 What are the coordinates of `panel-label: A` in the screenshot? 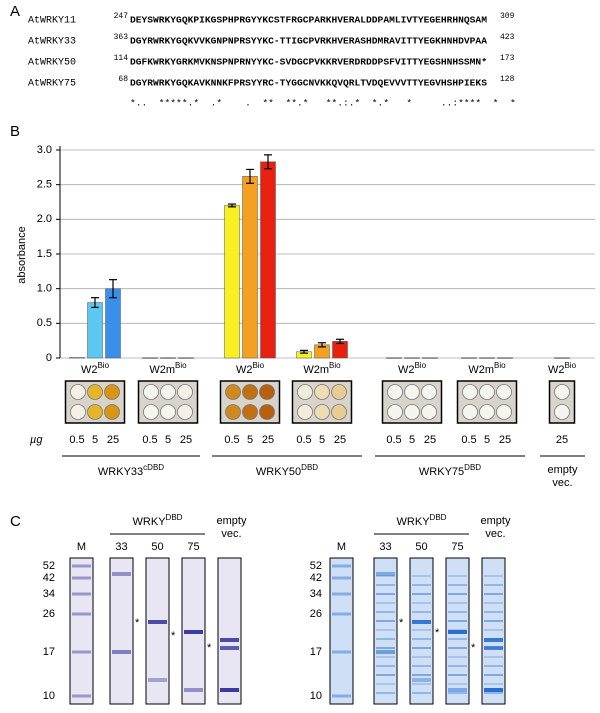 It's located at (15, 11).